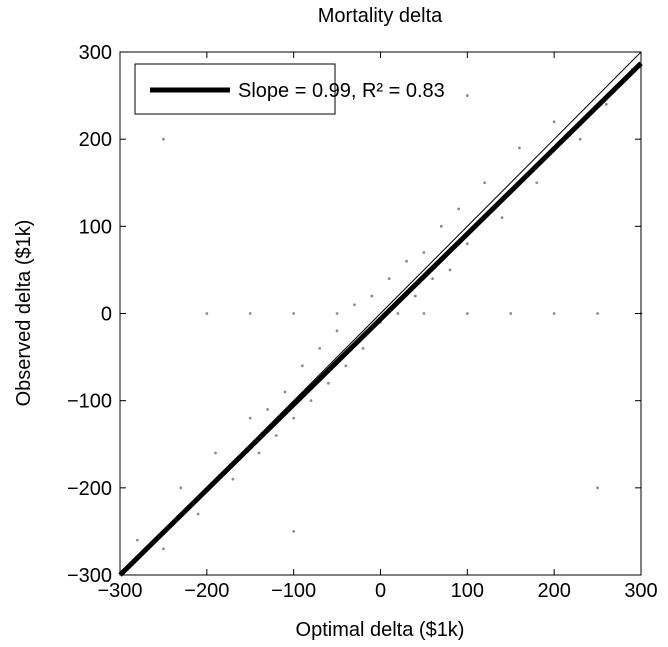 This screenshot has width=668, height=647. I want to click on x-tick-label: −100, so click(293, 591).